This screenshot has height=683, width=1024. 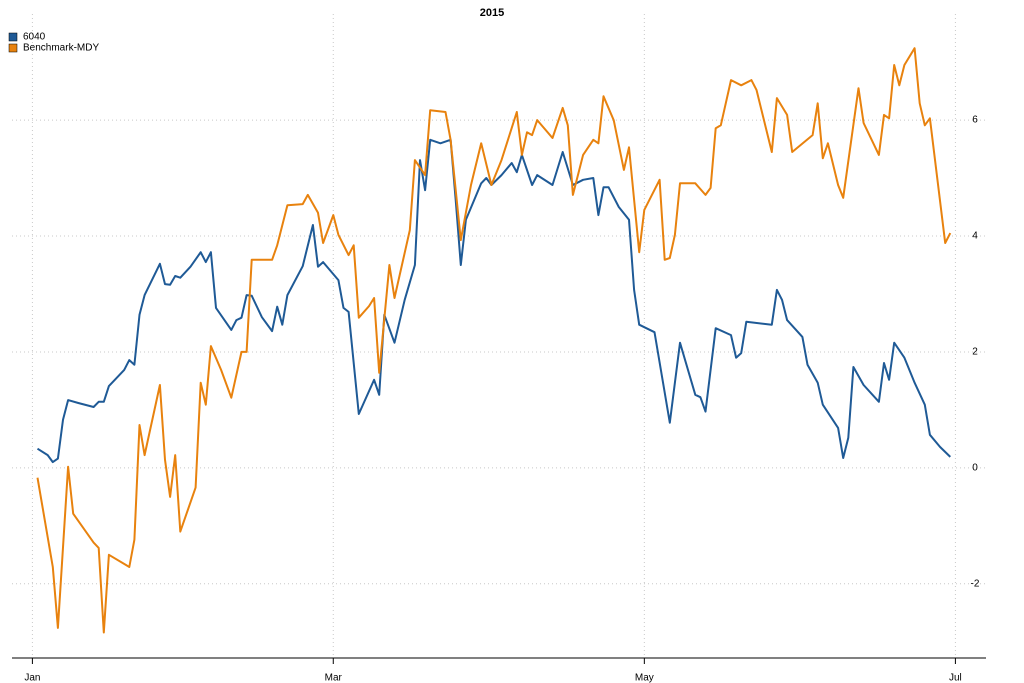 I want to click on y-tick-label: 2, so click(x=975, y=352).